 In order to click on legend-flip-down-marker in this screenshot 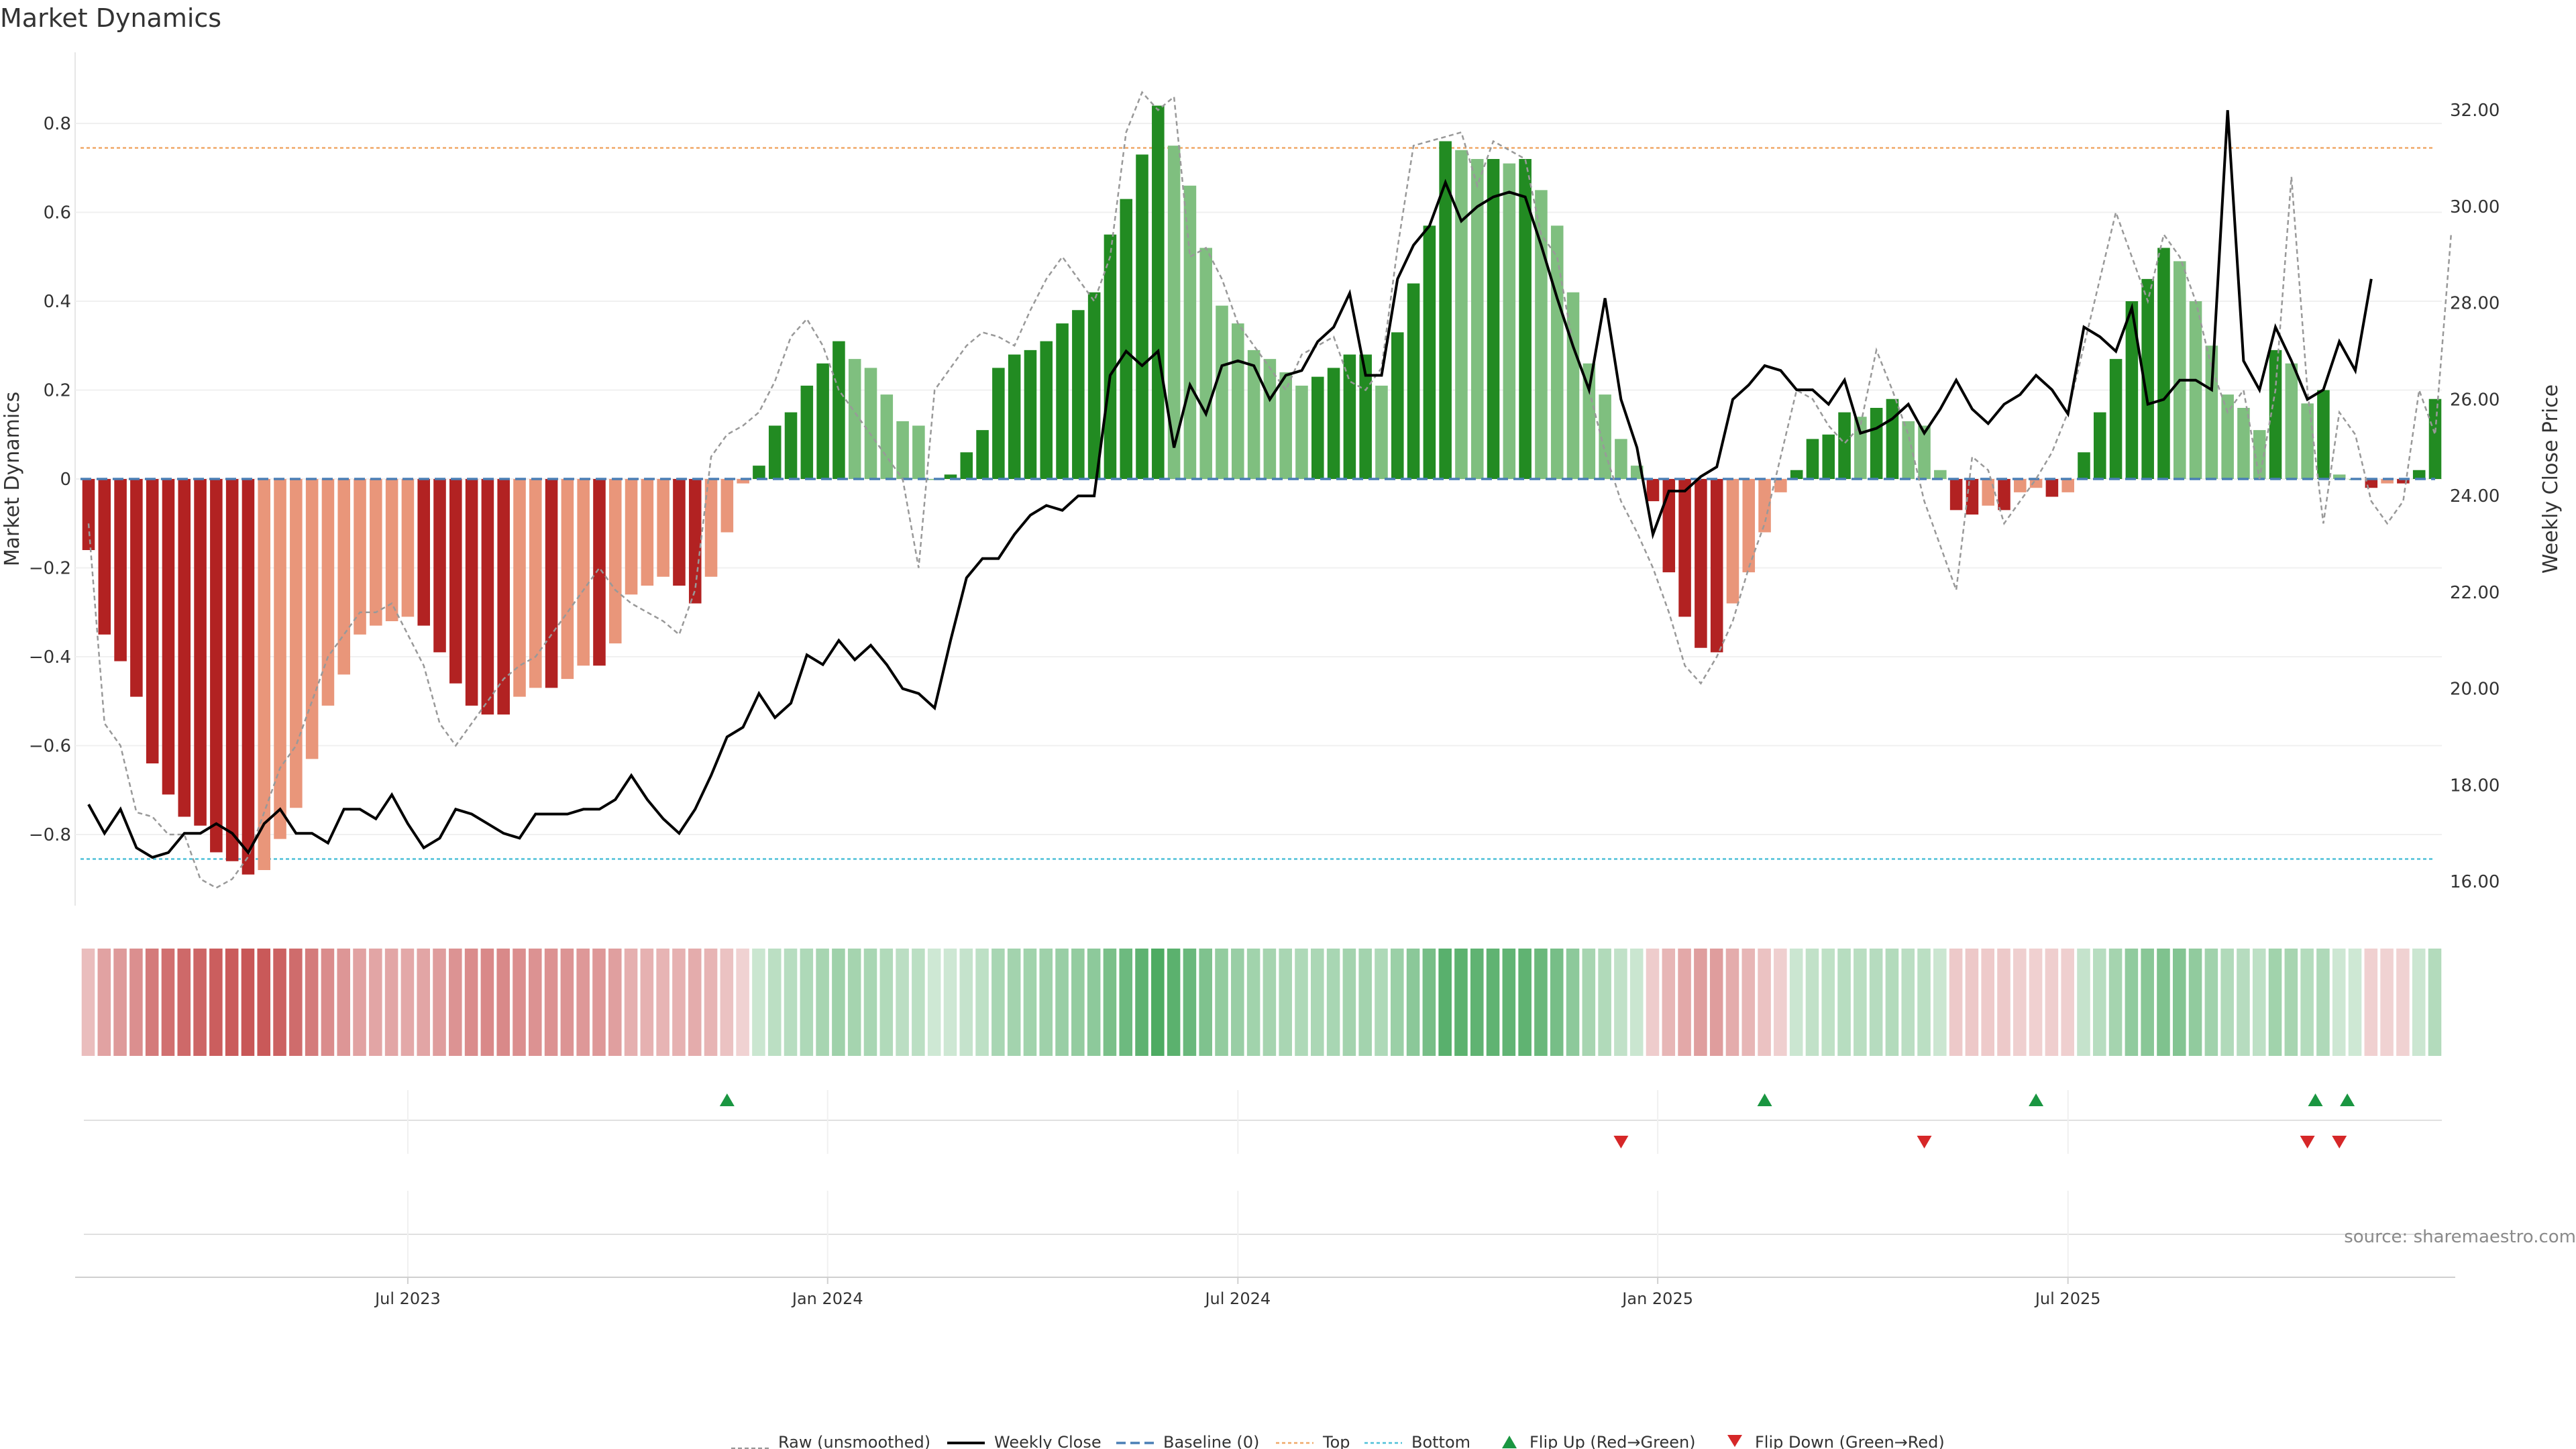, I will do `click(1734, 1441)`.